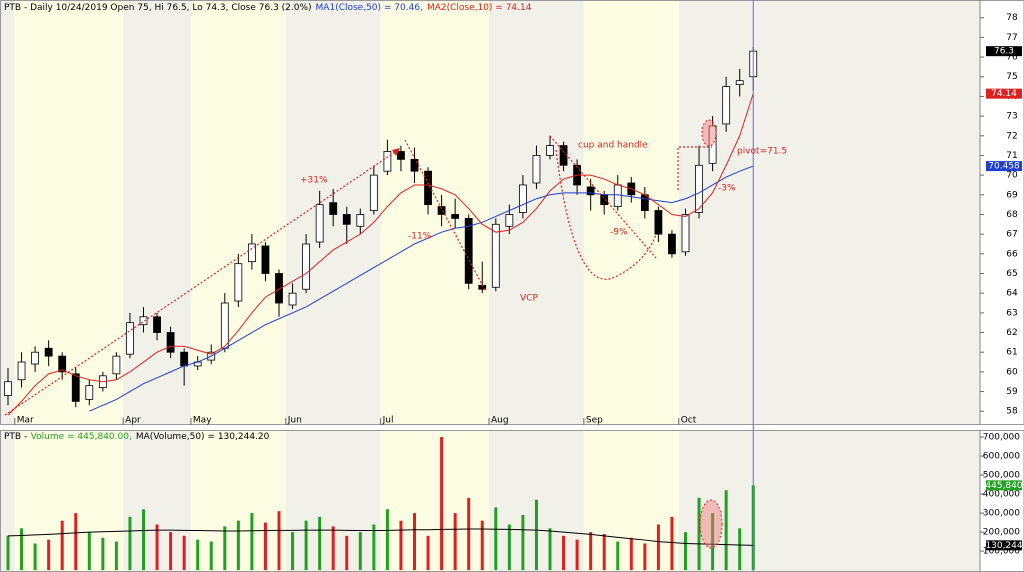 The height and width of the screenshot is (572, 1024). Describe the element at coordinates (1001, 552) in the screenshot. I see `y-tick-label: 100,000` at that location.